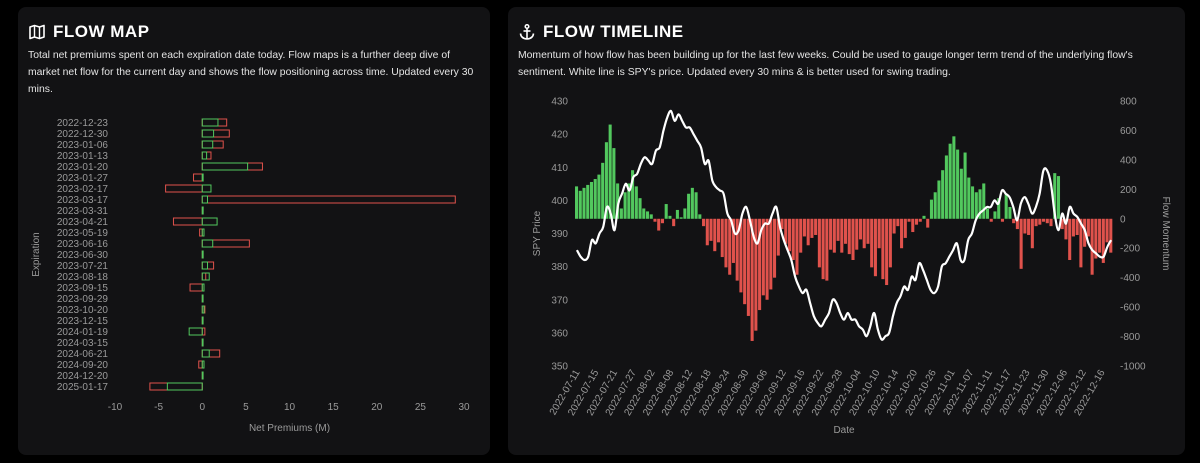 Image resolution: width=1200 pixels, height=463 pixels. What do you see at coordinates (83, 365) in the screenshot?
I see `y-tick-label: 2024-09-20` at bounding box center [83, 365].